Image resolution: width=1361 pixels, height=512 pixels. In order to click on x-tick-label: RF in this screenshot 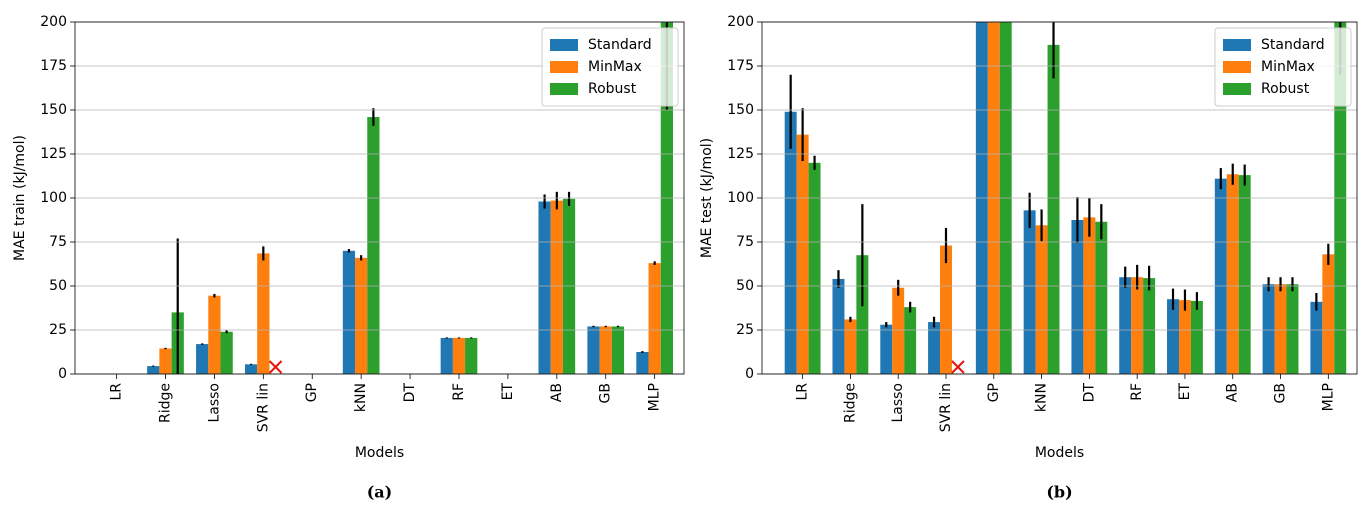, I will do `click(459, 392)`.